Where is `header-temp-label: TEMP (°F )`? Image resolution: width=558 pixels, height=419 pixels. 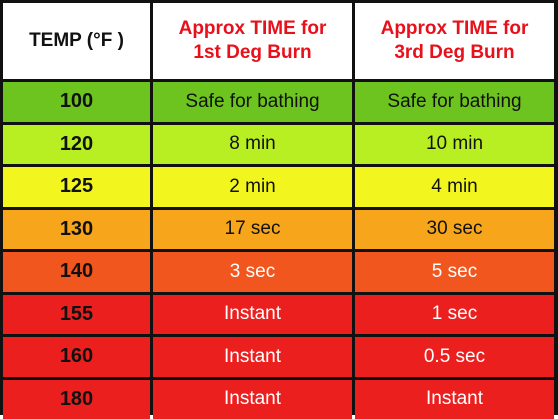
header-temp-label: TEMP (°F ) is located at coordinates (76, 41).